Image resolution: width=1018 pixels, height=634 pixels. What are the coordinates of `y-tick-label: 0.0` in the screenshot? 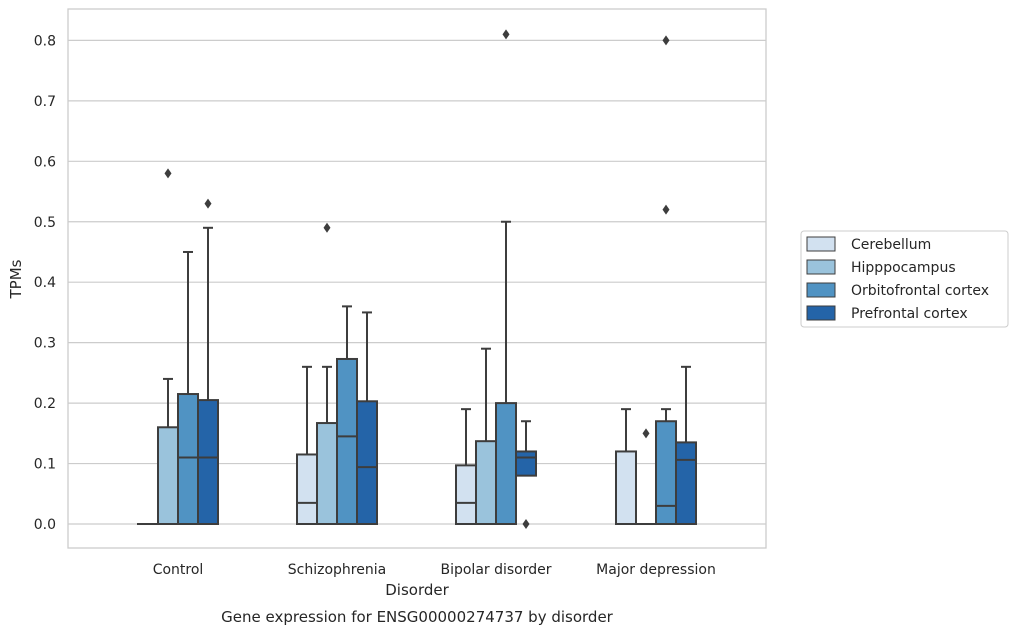 It's located at (45, 525).